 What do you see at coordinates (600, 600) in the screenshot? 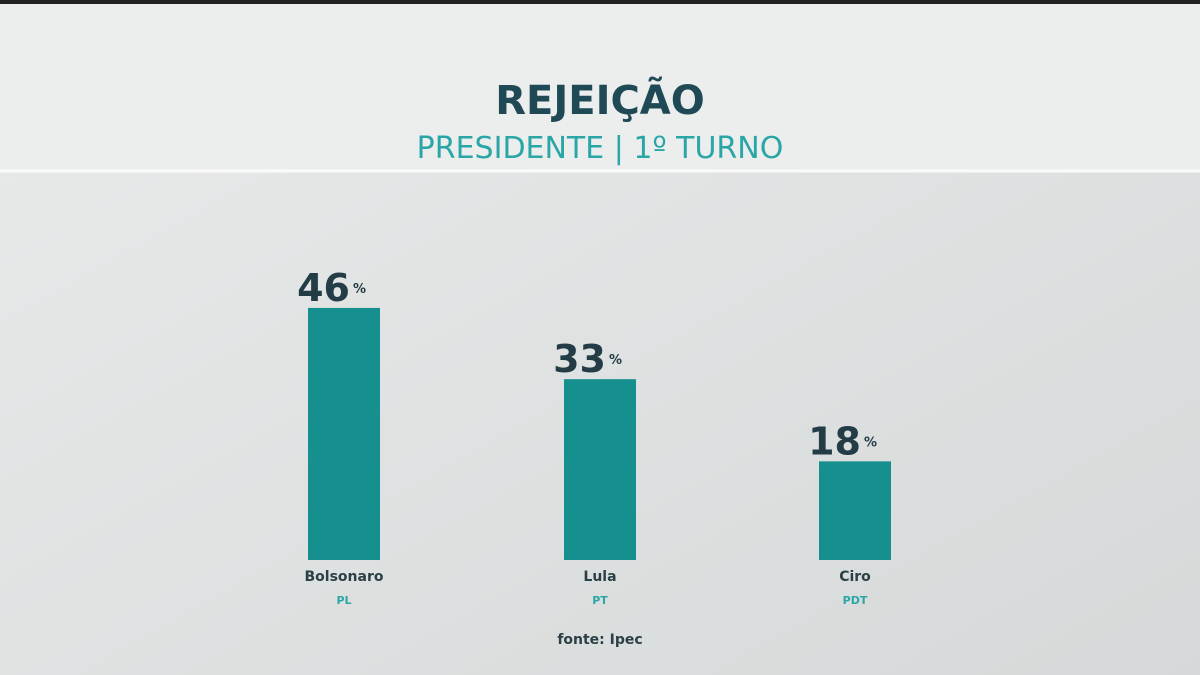
I see `party-label: PT` at bounding box center [600, 600].